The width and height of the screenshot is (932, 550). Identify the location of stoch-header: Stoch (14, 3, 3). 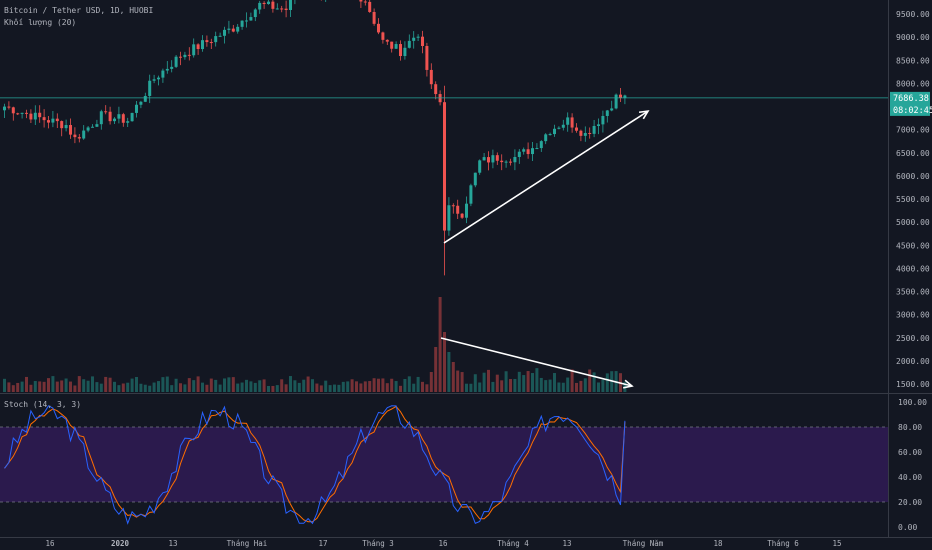
(42, 404).